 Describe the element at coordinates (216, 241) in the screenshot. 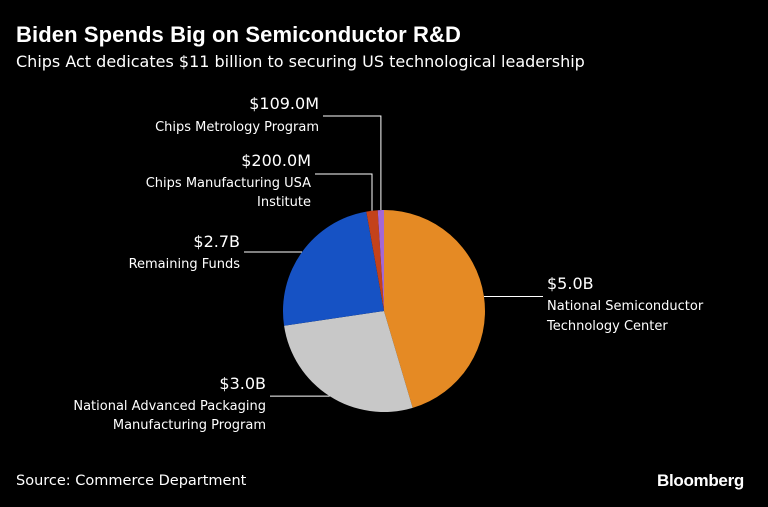

I see `slice-value-label-3: $2.7B` at that location.